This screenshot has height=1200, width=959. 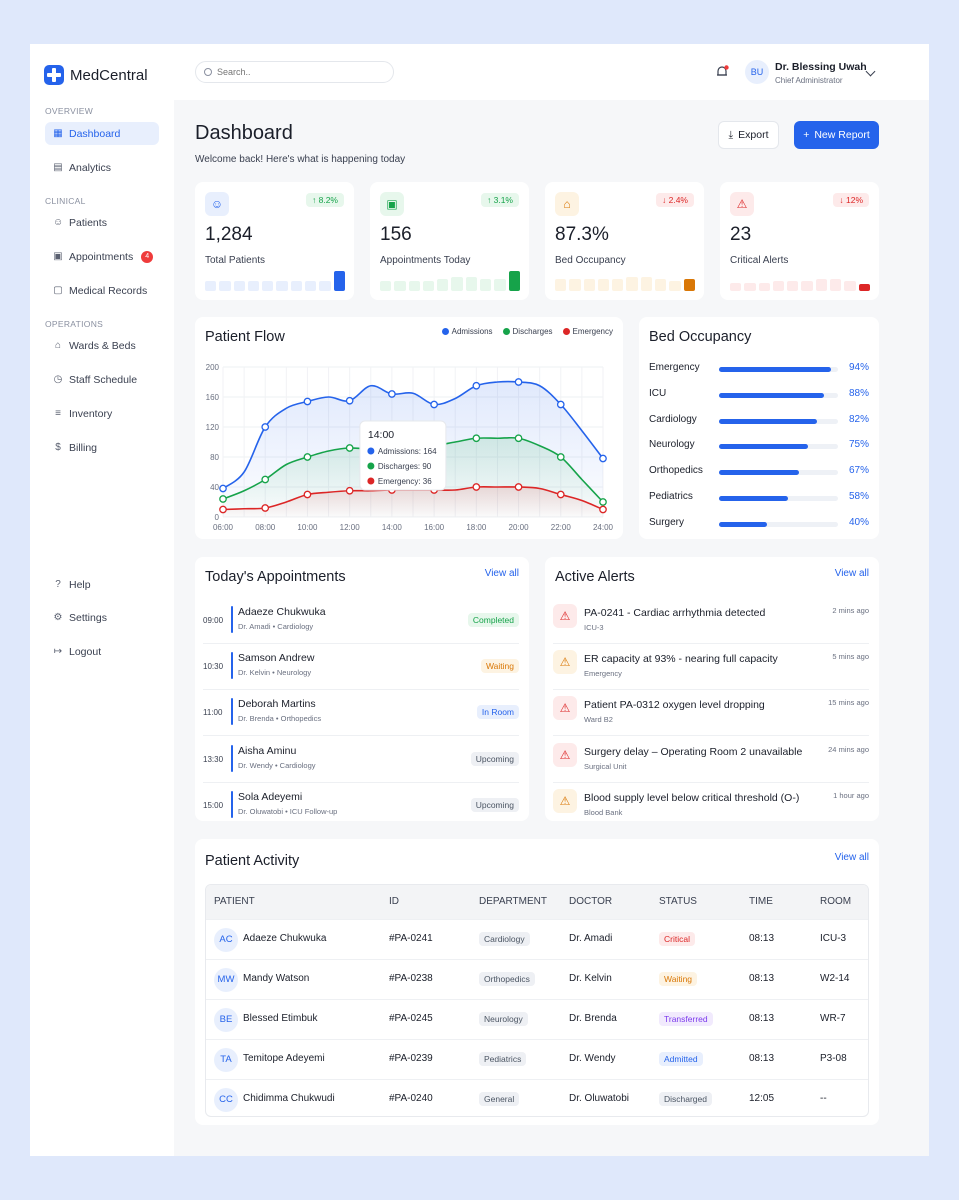 What do you see at coordinates (762, 1018) in the screenshot?
I see `activity-time: 08:13` at bounding box center [762, 1018].